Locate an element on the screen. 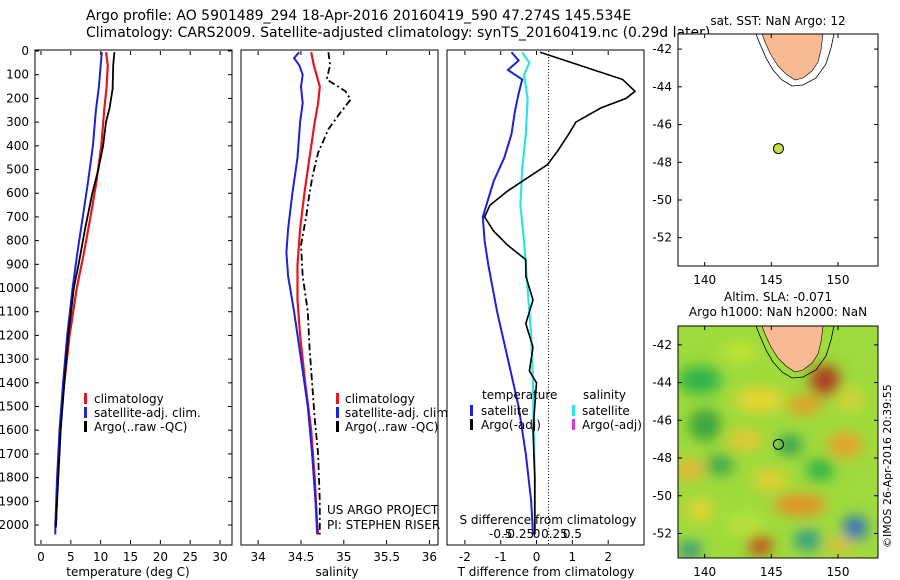 The width and height of the screenshot is (900, 580). depth-tick-label: 500 is located at coordinates (17, 170).